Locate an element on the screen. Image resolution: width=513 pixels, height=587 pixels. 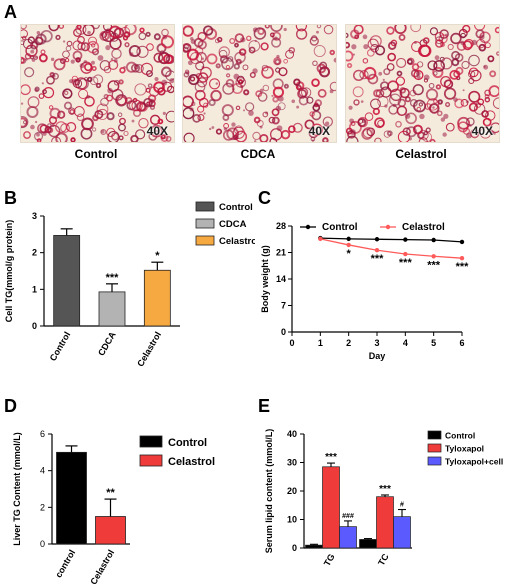
bar-celastrol is located at coordinates (110, 530).